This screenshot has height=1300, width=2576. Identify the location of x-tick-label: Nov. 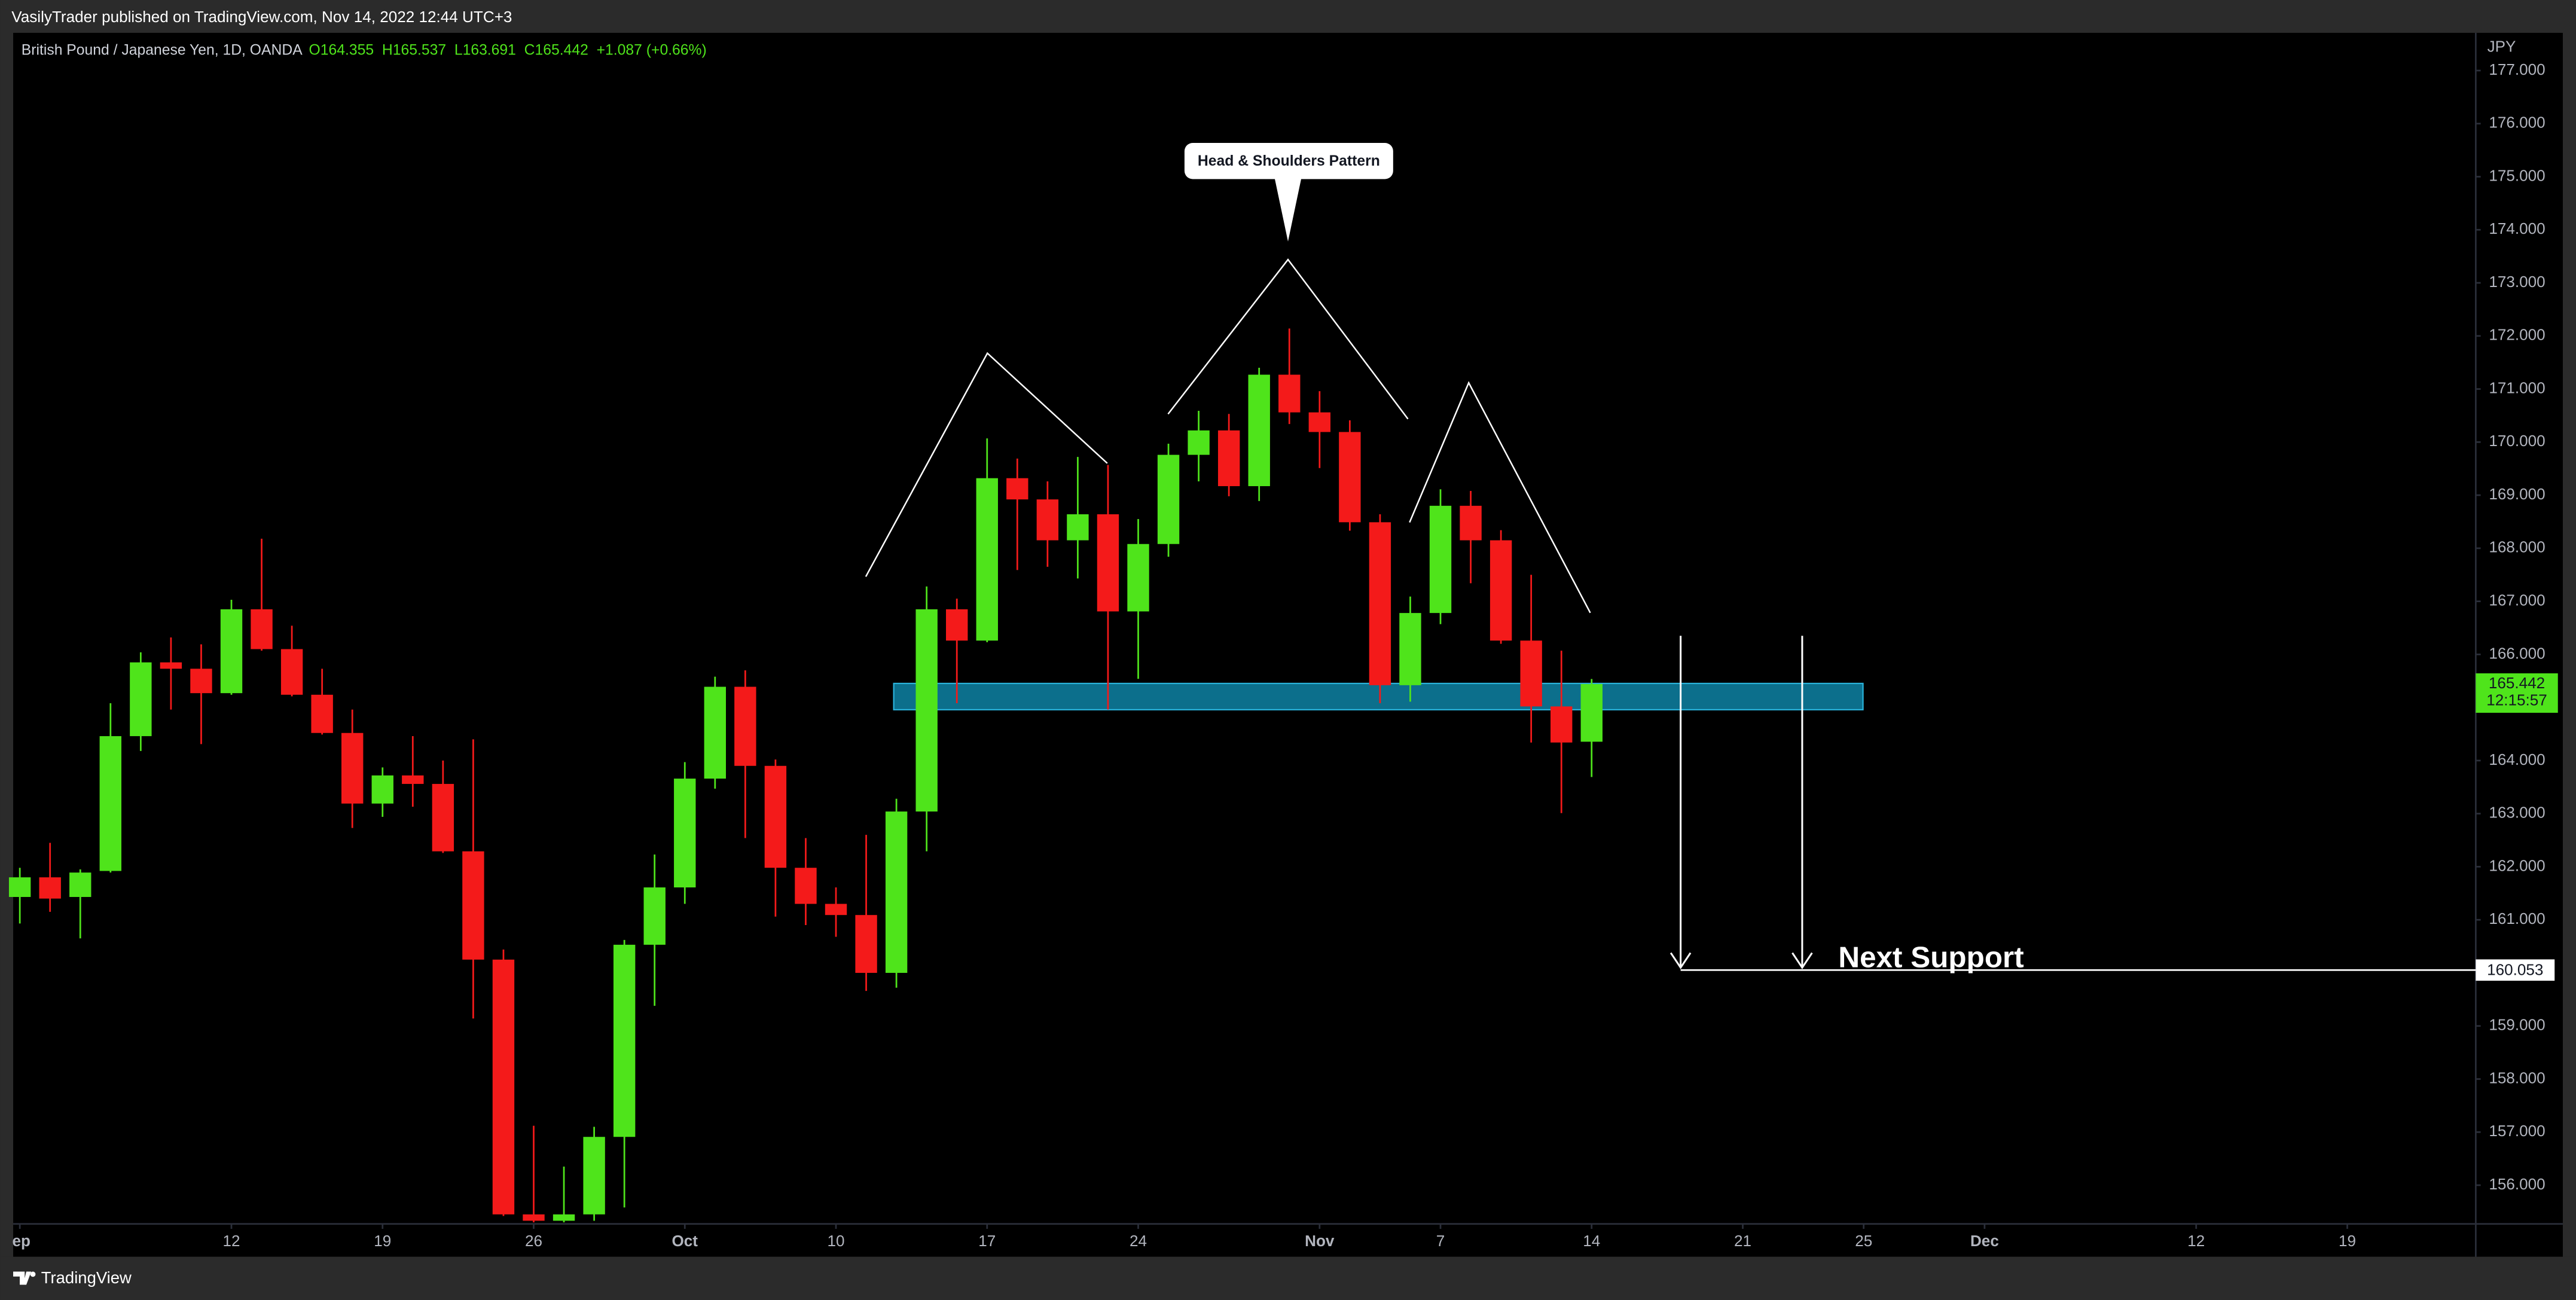
(1320, 1241).